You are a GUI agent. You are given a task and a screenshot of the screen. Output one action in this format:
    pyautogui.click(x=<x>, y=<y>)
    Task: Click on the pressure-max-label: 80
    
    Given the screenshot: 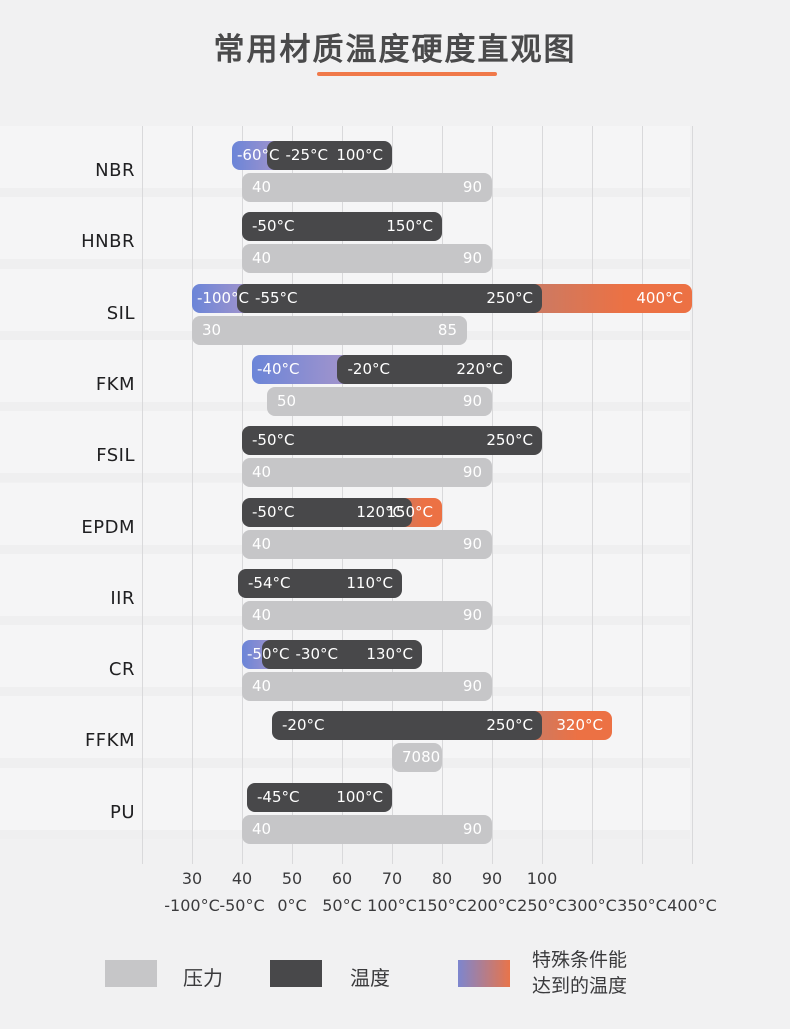 What is the action you would take?
    pyautogui.click(x=431, y=757)
    